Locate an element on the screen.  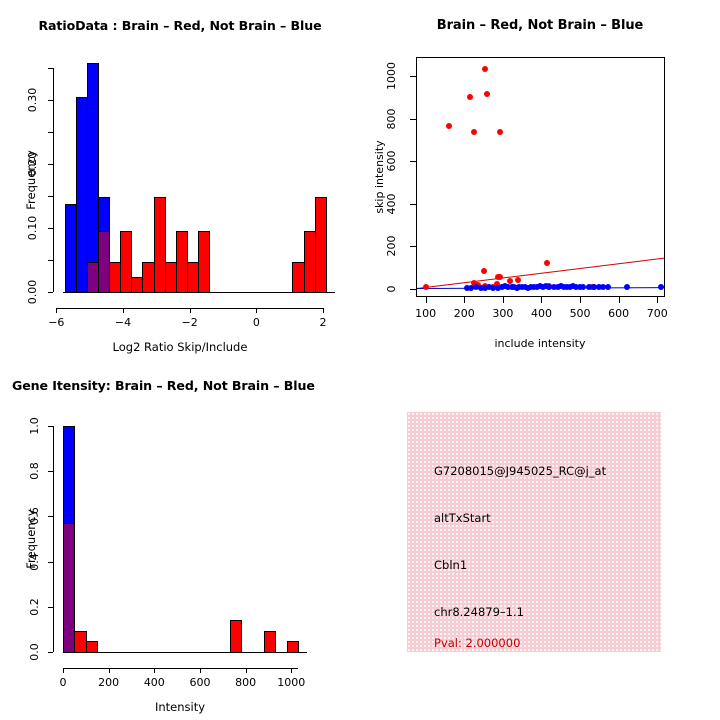
scatter-title: Brain – Red, Not Brain – Blue is located at coordinates (540, 25).